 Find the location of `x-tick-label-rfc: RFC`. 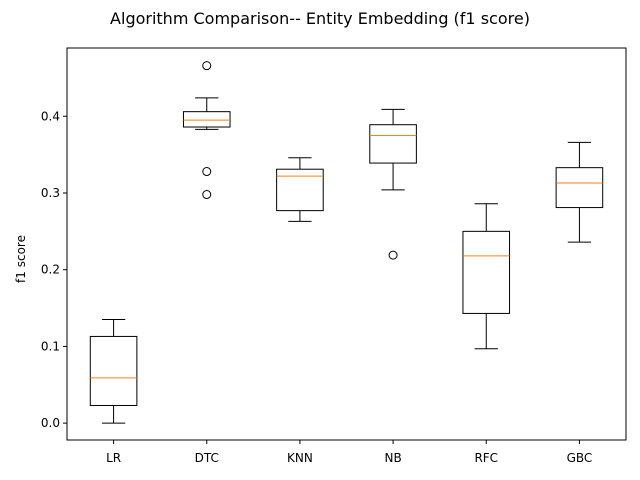

x-tick-label-rfc: RFC is located at coordinates (486, 458).